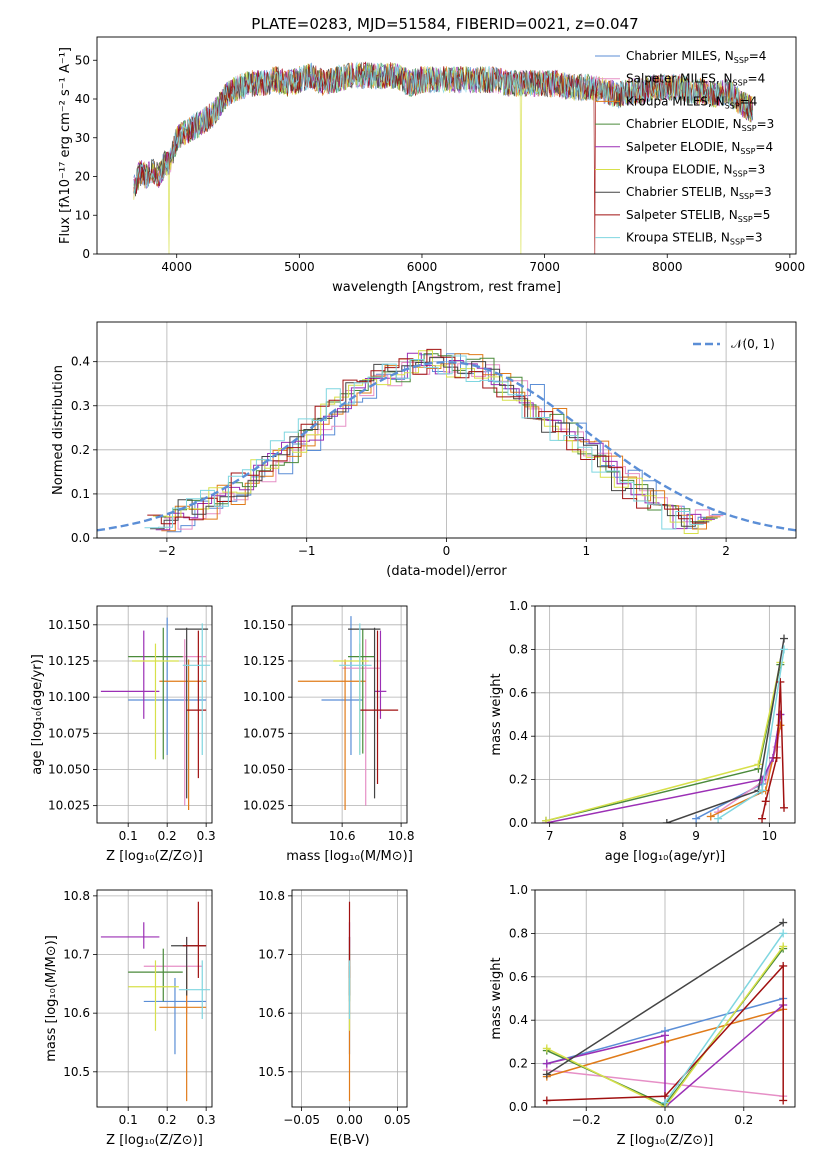 The width and height of the screenshot is (819, 1170). Describe the element at coordinates (757, 170) in the screenshot. I see `legend-nssp: =3` at that location.